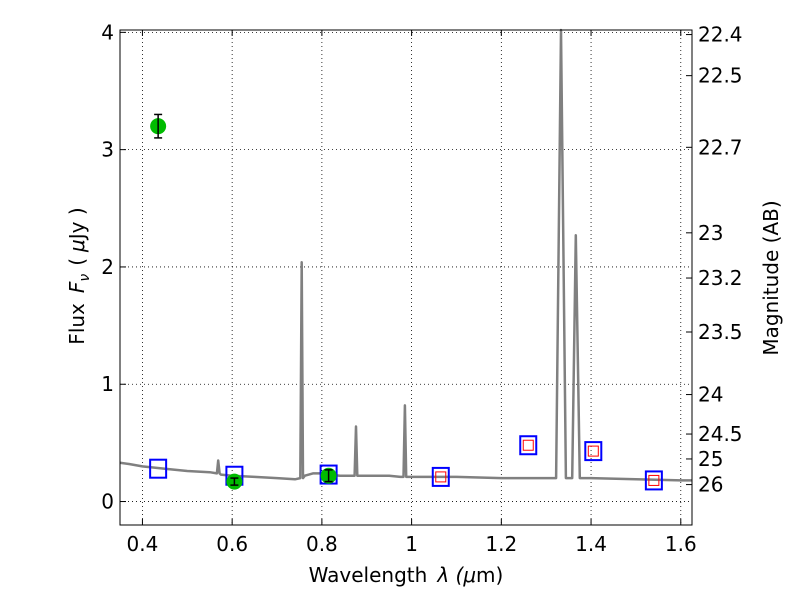  Describe the element at coordinates (469, 575) in the screenshot. I see `x-axis-title-mu: μ` at that location.